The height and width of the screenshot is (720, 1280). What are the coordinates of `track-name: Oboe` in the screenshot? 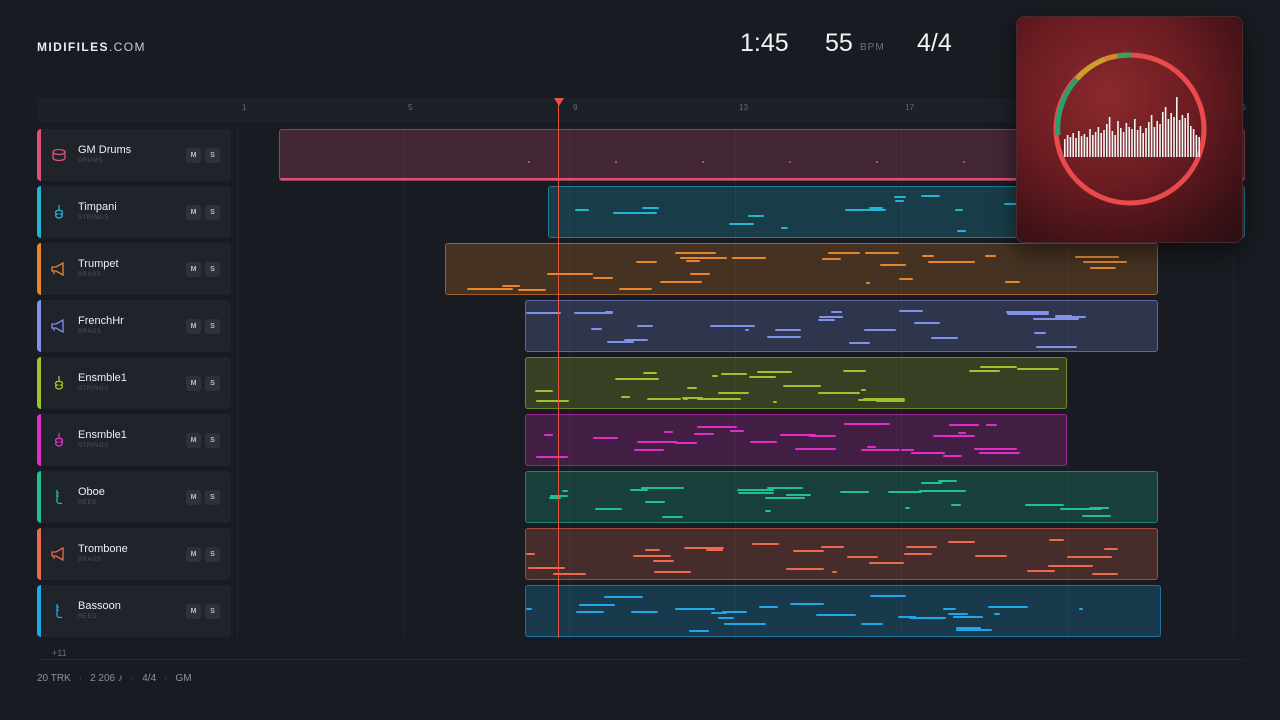 It's located at (91, 492).